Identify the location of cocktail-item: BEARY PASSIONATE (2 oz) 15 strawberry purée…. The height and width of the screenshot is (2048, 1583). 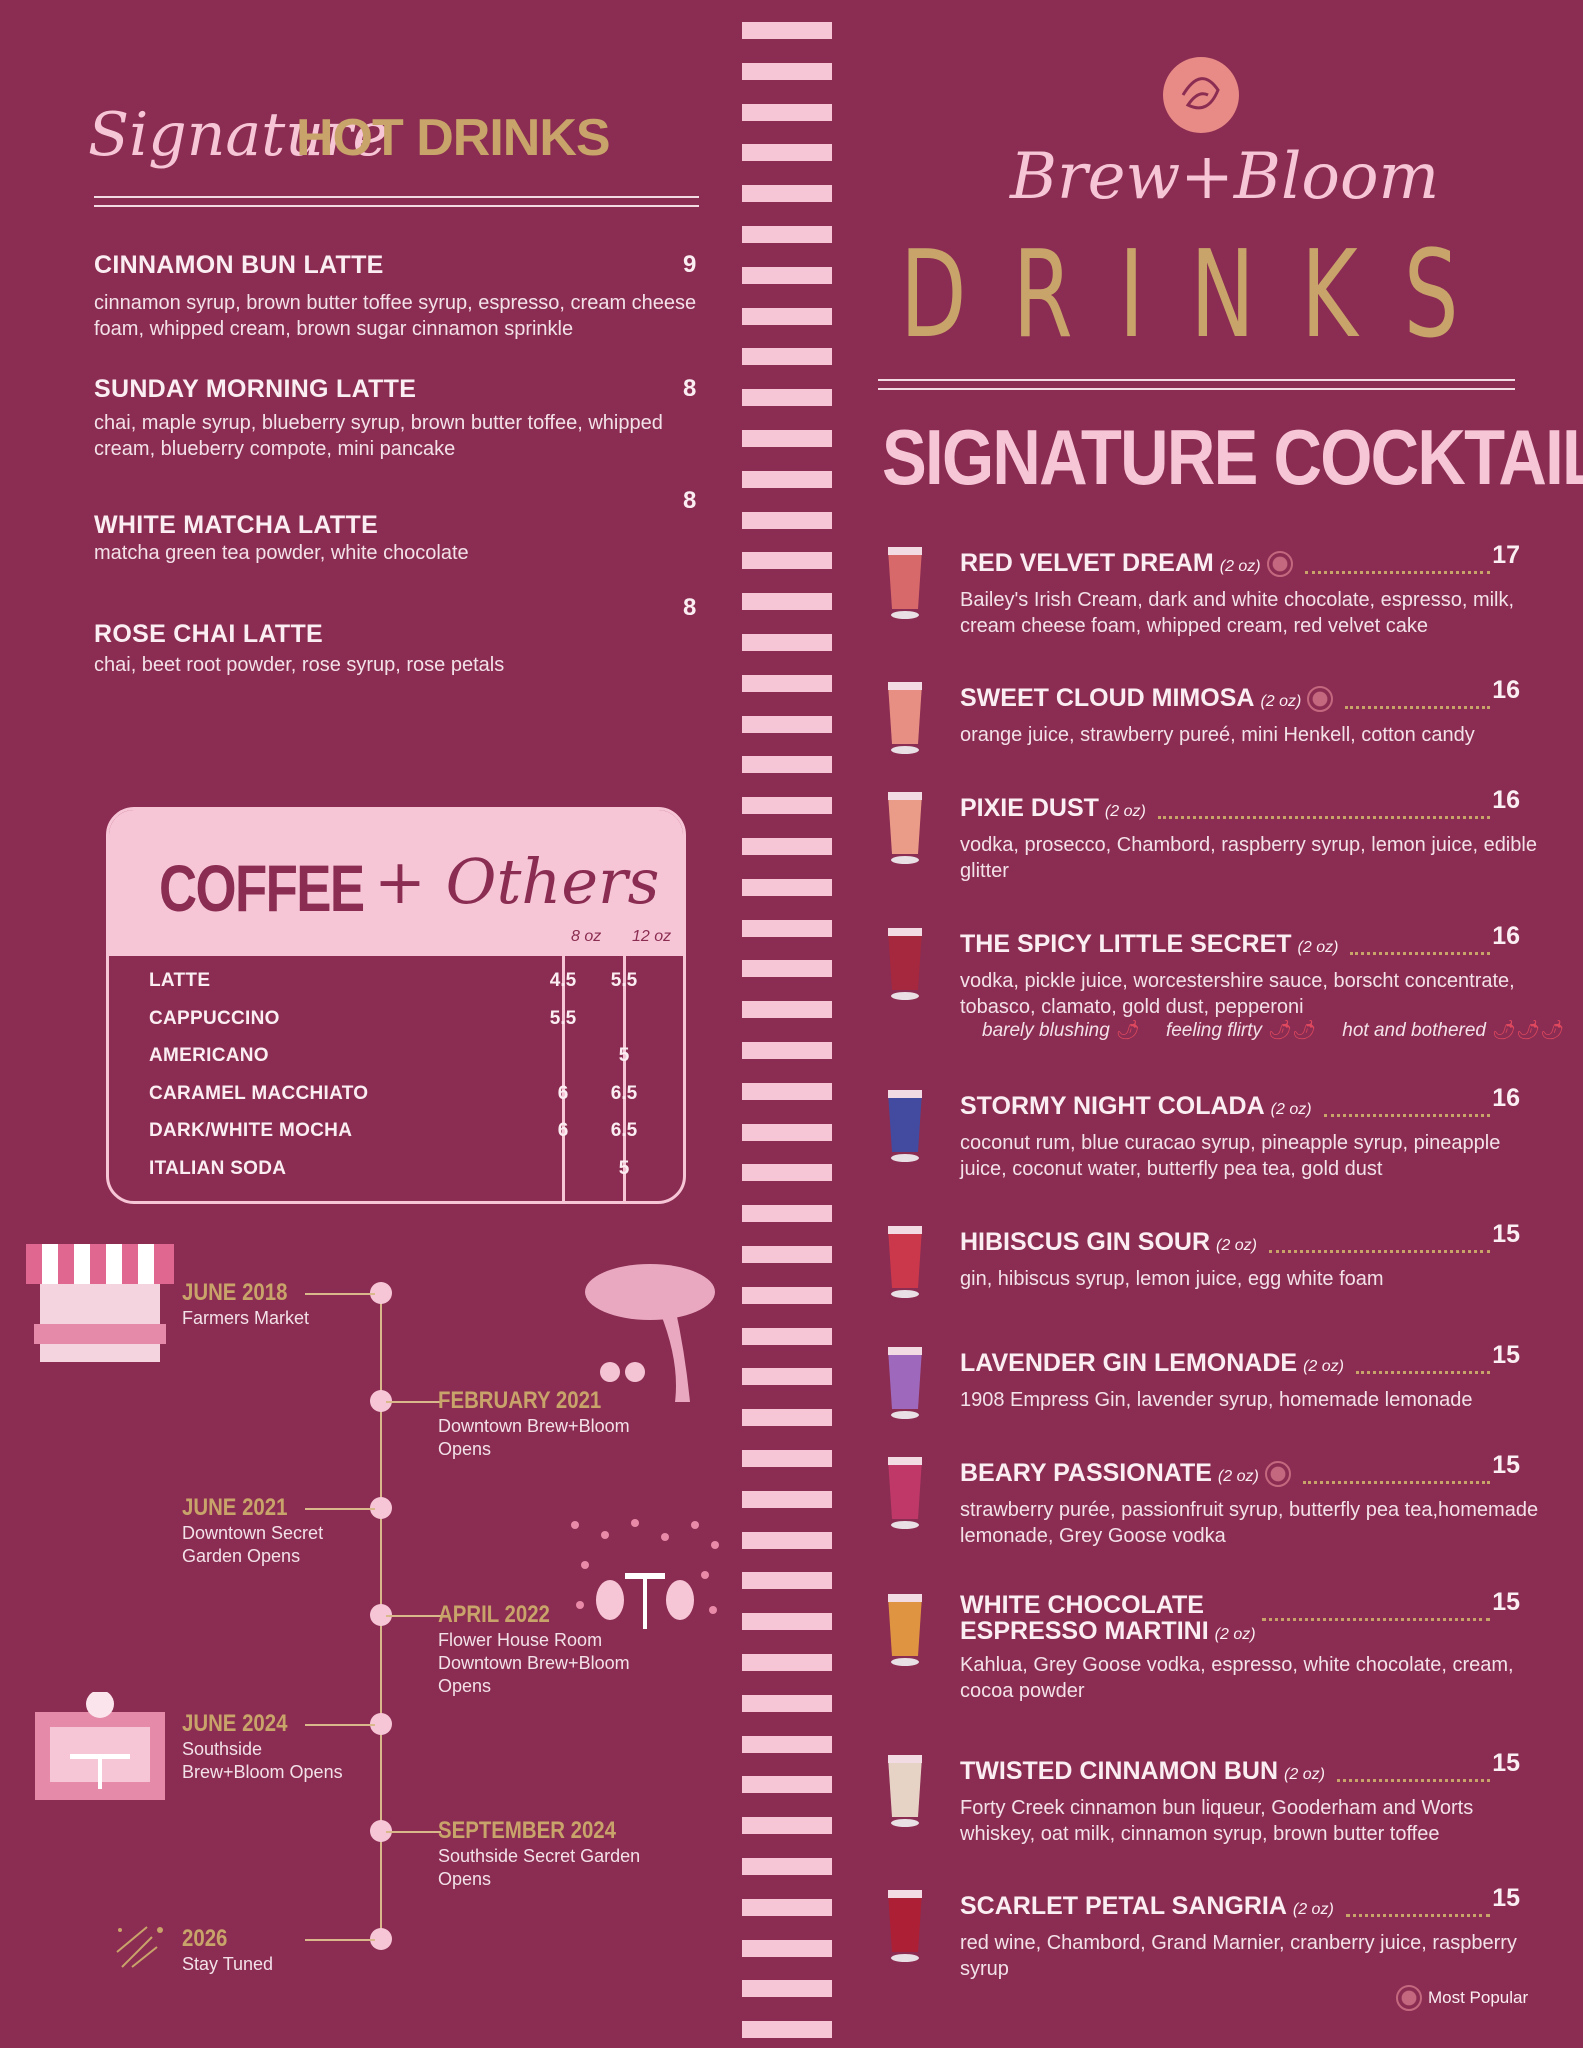
(1209, 1520).